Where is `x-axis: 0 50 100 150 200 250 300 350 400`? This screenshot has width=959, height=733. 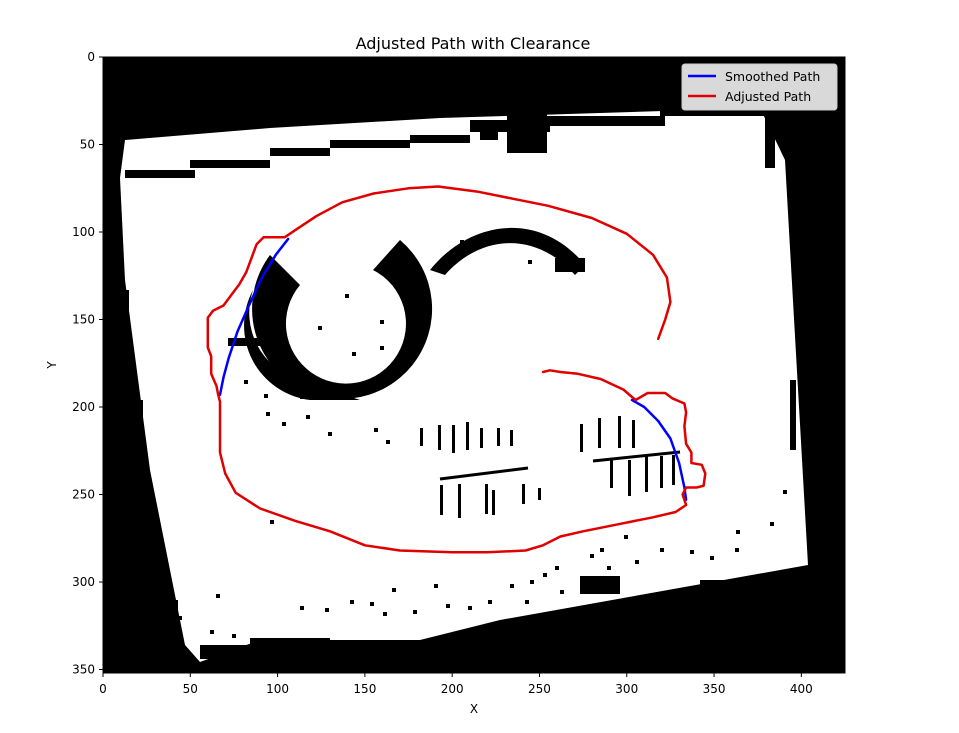
x-axis: 0 50 100 150 200 250 300 350 400 is located at coordinates (456, 684).